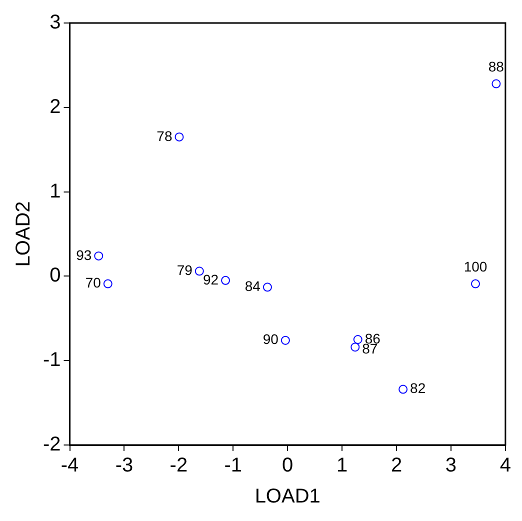 The height and width of the screenshot is (521, 522). What do you see at coordinates (505, 465) in the screenshot?
I see `x-tick-label: 4` at bounding box center [505, 465].